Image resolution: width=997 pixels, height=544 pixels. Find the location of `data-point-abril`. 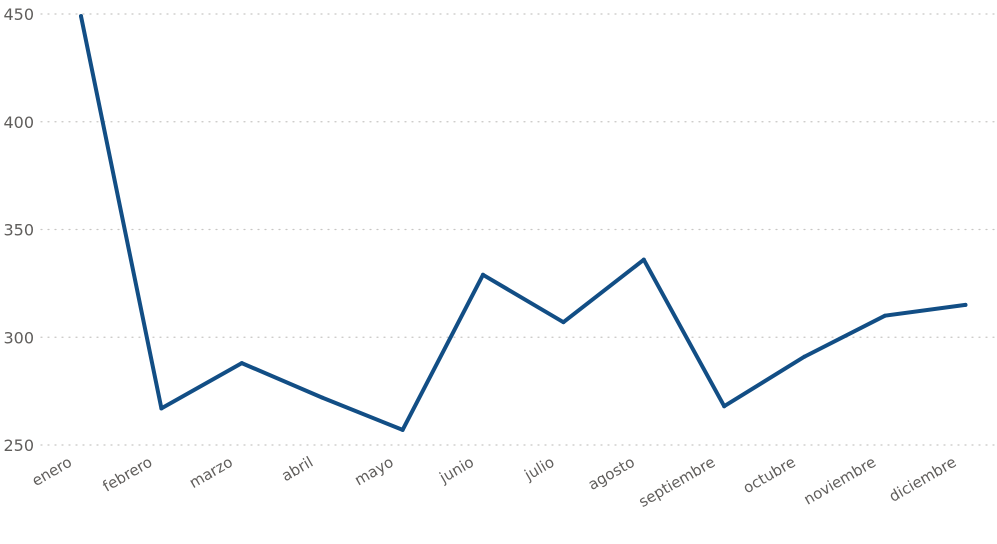

data-point-abril is located at coordinates (322, 397).